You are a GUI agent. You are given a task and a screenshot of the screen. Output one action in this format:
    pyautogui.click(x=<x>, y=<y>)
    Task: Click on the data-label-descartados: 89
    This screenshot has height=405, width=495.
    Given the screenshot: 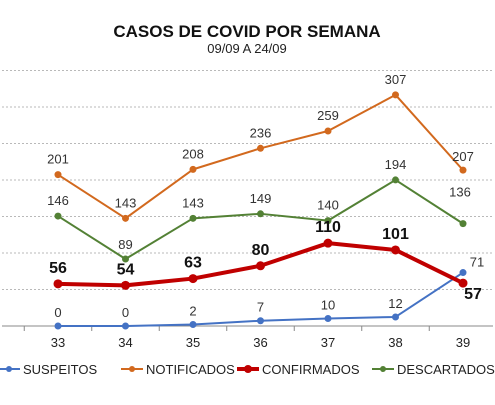 What is the action you would take?
    pyautogui.click(x=125, y=244)
    